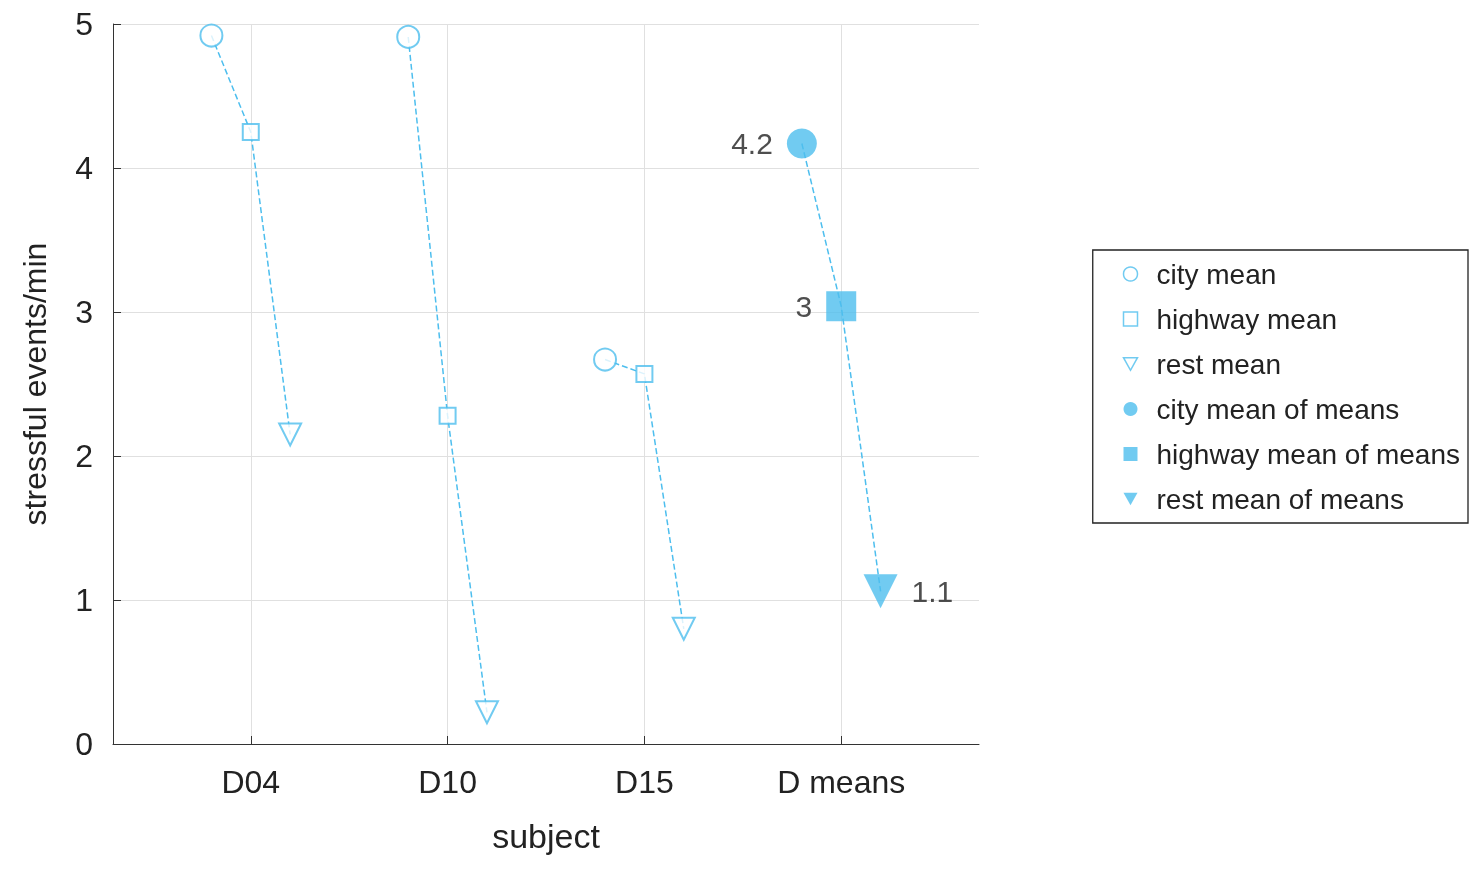  What do you see at coordinates (84, 24) in the screenshot?
I see `y-tick-label: 5` at bounding box center [84, 24].